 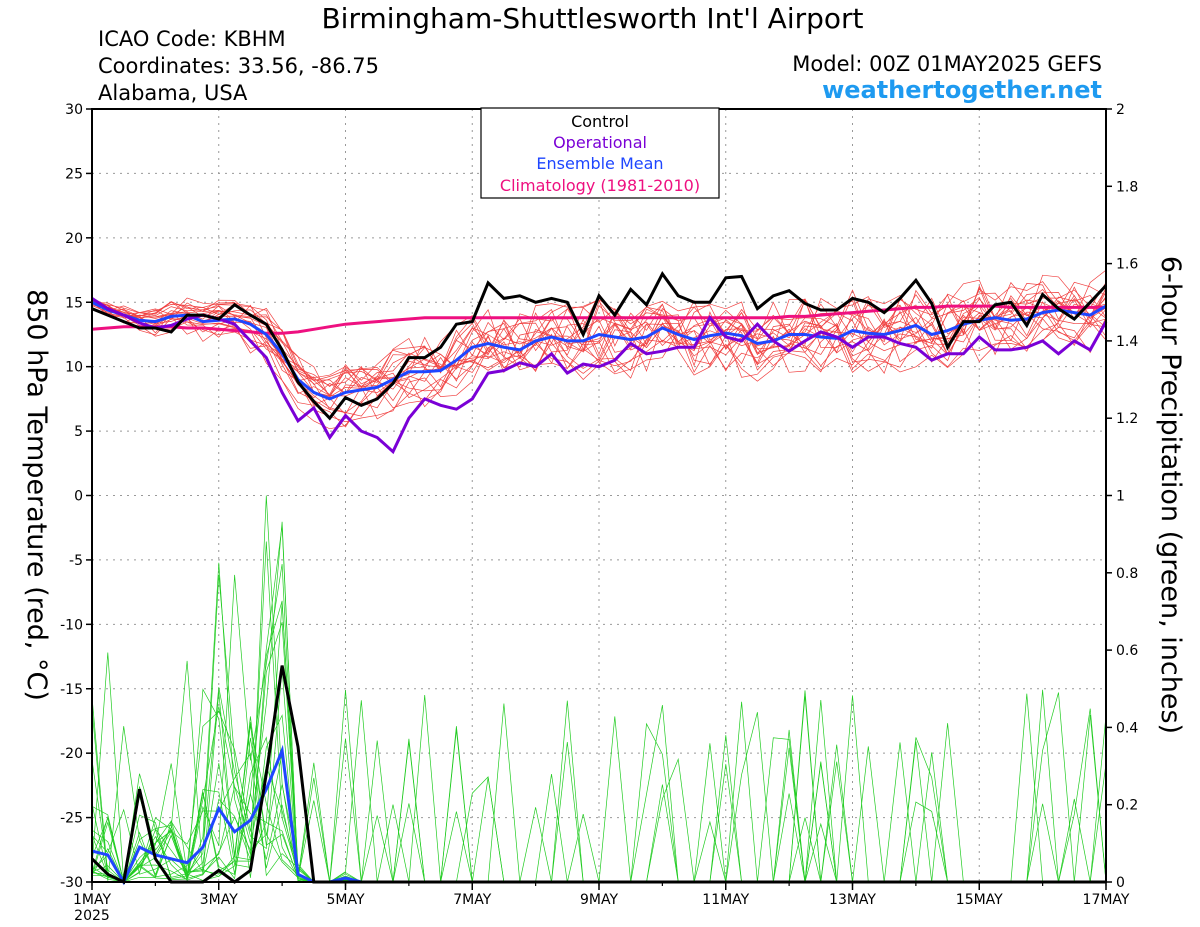 I want to click on x-tick-label: 15MAY, so click(x=979, y=900).